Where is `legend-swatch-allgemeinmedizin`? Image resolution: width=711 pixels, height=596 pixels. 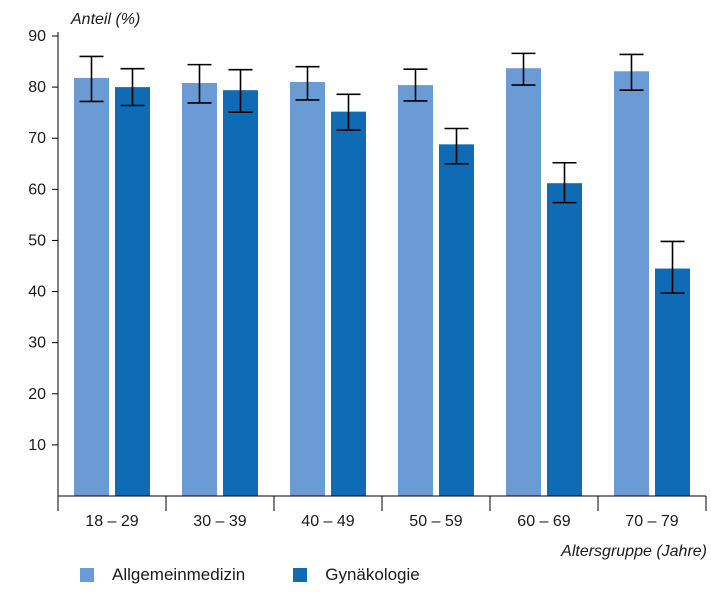
legend-swatch-allgemeinmedizin is located at coordinates (87, 575).